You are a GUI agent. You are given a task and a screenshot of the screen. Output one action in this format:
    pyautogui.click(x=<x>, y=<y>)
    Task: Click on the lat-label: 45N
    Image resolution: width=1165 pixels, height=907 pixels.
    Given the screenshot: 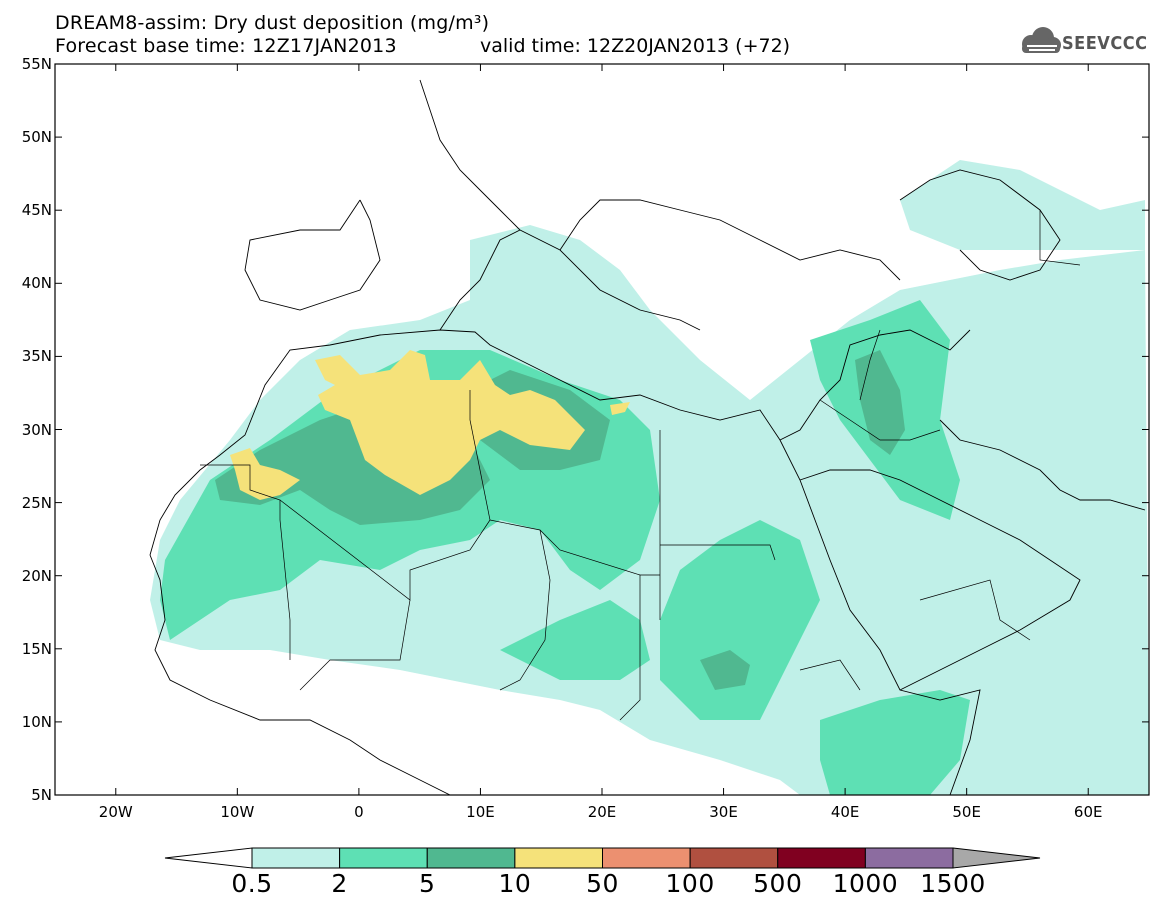 What is the action you would take?
    pyautogui.click(x=36, y=210)
    